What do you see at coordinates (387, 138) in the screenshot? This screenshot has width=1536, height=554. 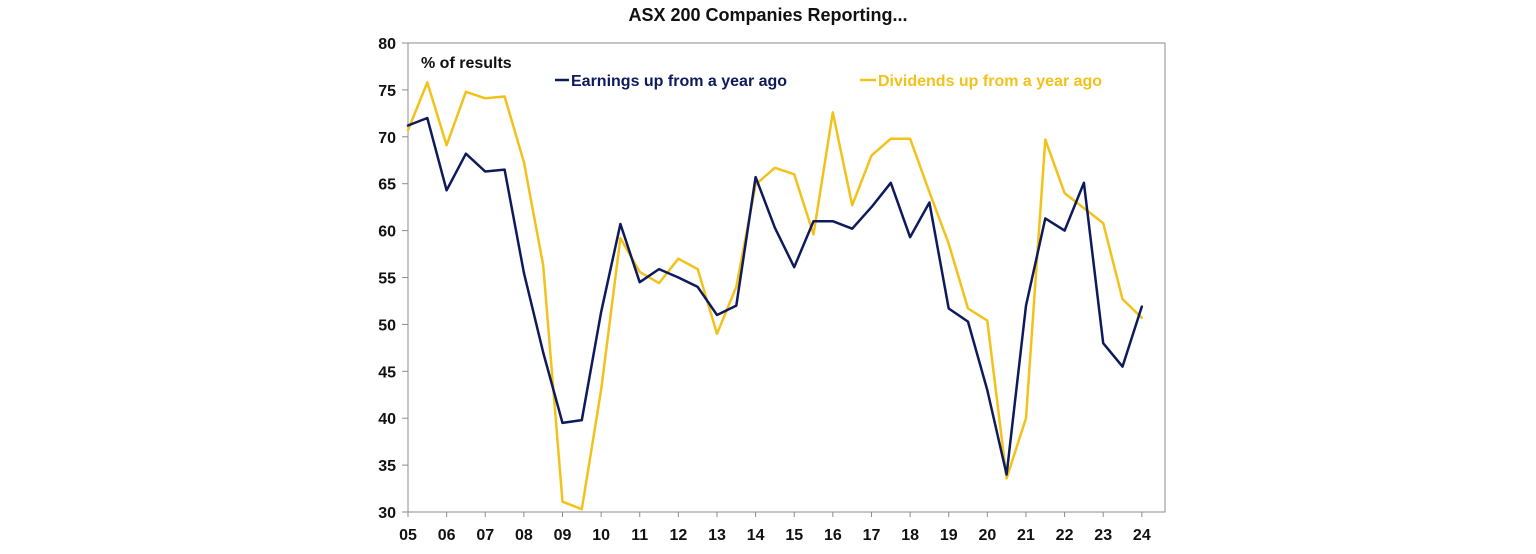 I see `y-tick-label: 70` at bounding box center [387, 138].